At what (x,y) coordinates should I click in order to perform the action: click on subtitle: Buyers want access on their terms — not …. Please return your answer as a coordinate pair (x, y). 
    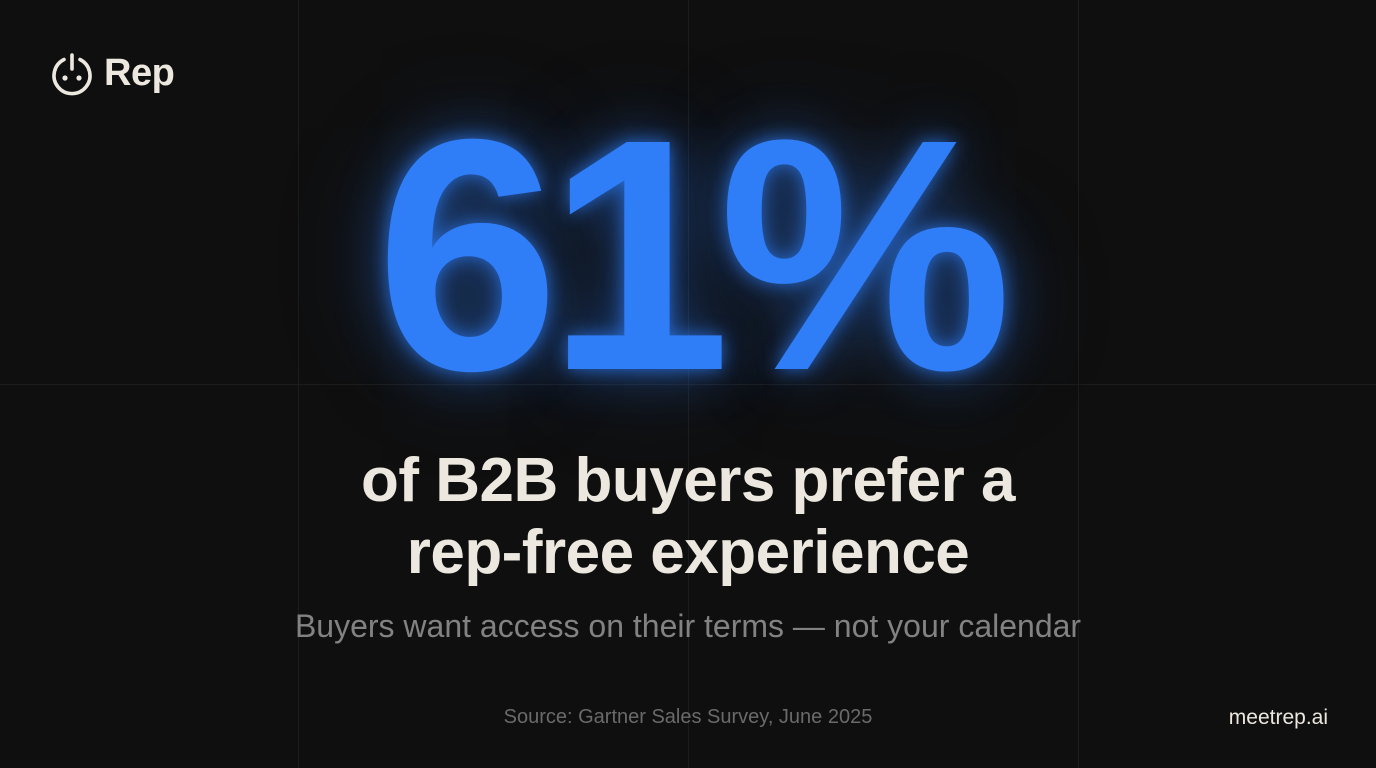
    Looking at the image, I should click on (688, 626).